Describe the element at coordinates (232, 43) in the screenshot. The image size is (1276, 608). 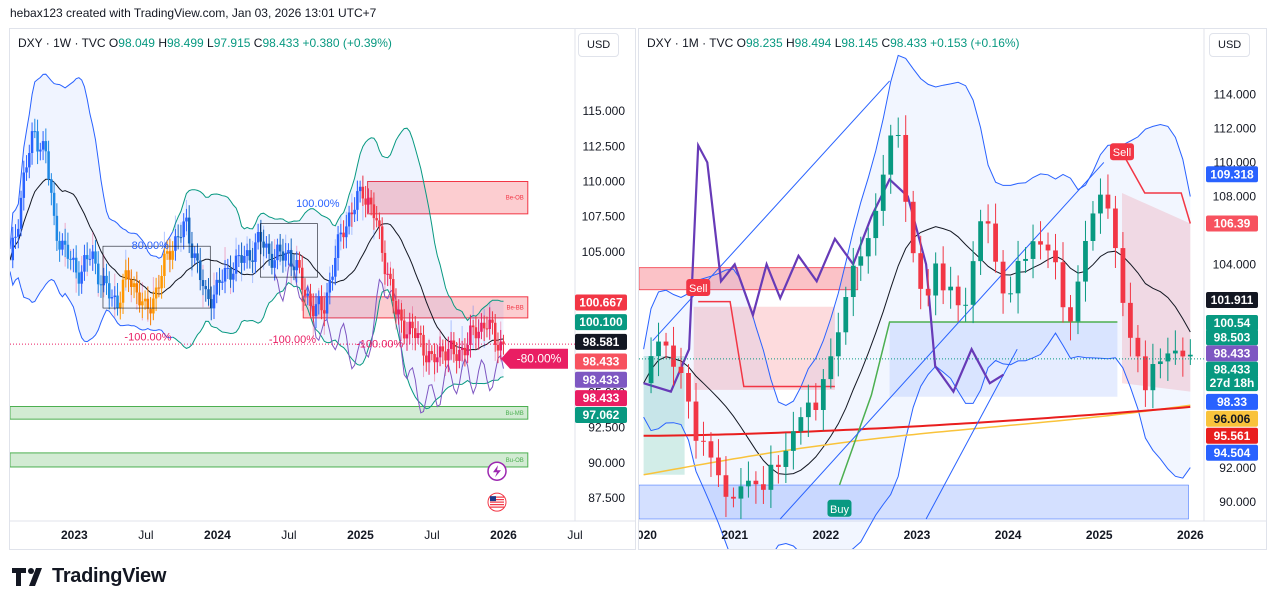
I see `low-value: 97.915` at that location.